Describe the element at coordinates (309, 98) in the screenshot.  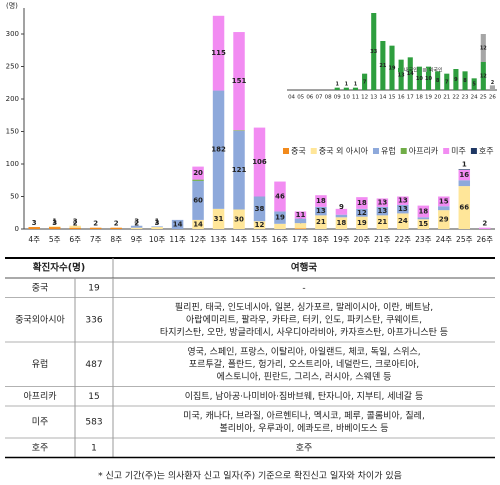
I see `x-tick-label: 06` at that location.